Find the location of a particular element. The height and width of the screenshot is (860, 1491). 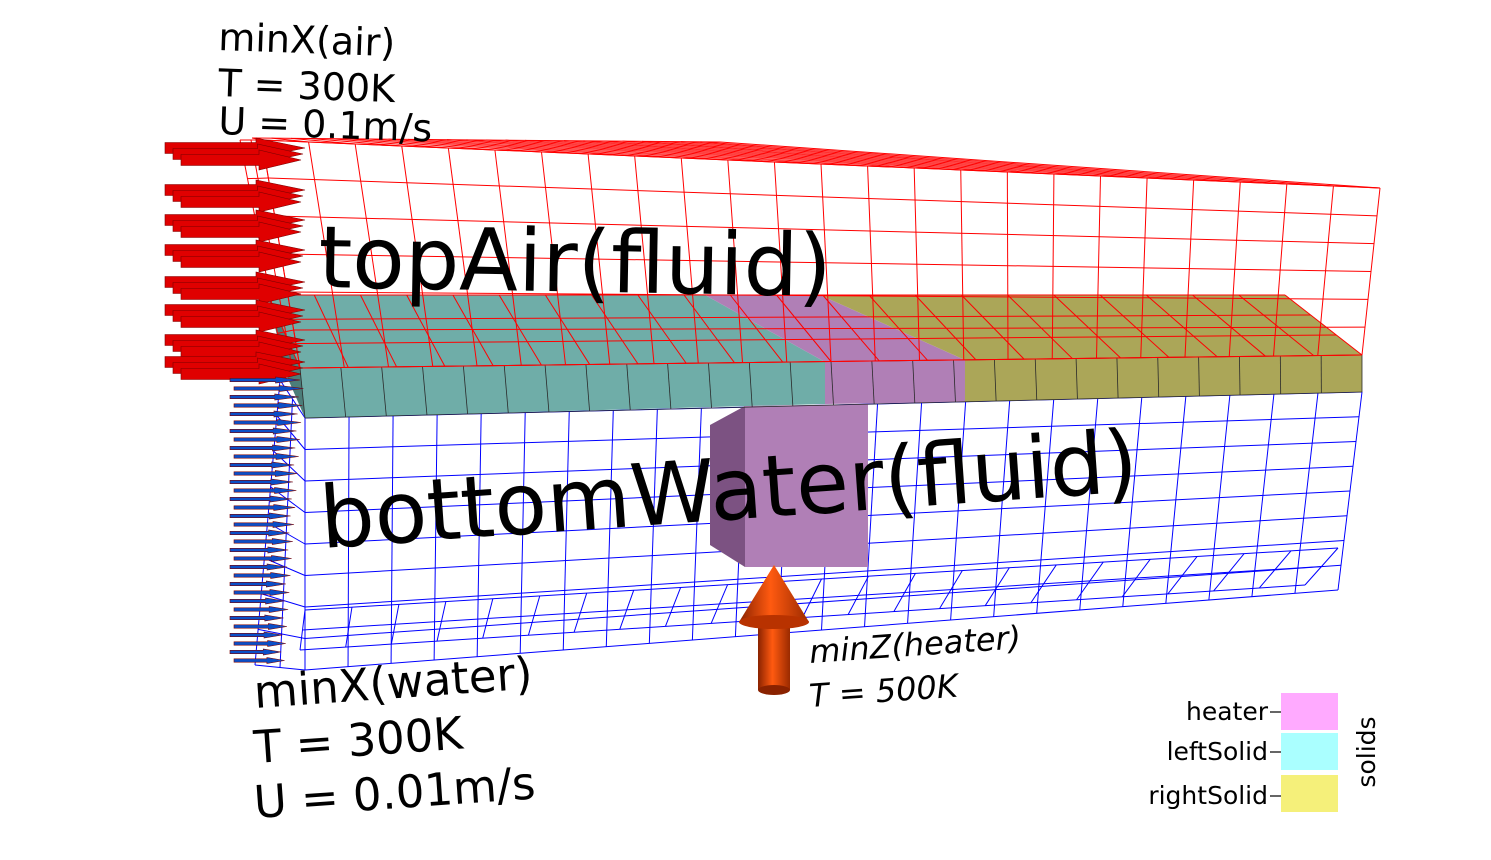

legend-swatch-right-solid is located at coordinates (1309, 793).